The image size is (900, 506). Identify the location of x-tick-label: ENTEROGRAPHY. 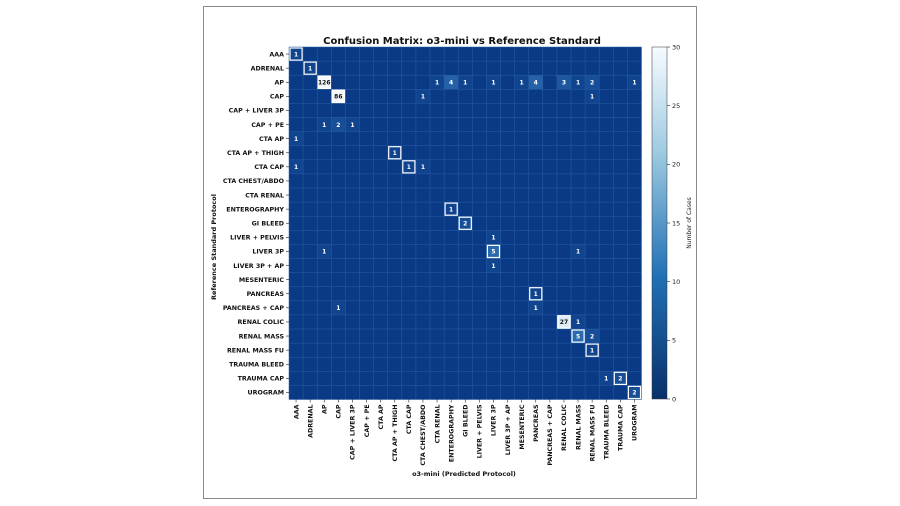
(451, 433).